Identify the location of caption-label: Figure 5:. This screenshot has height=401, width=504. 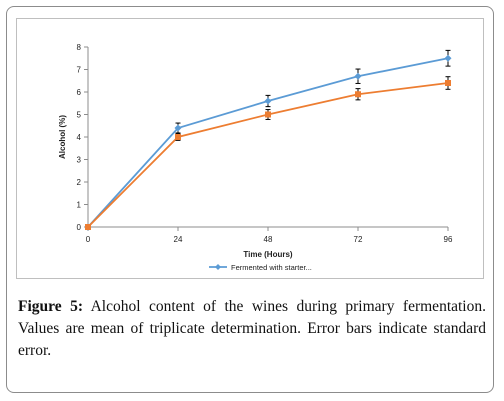
(50, 306).